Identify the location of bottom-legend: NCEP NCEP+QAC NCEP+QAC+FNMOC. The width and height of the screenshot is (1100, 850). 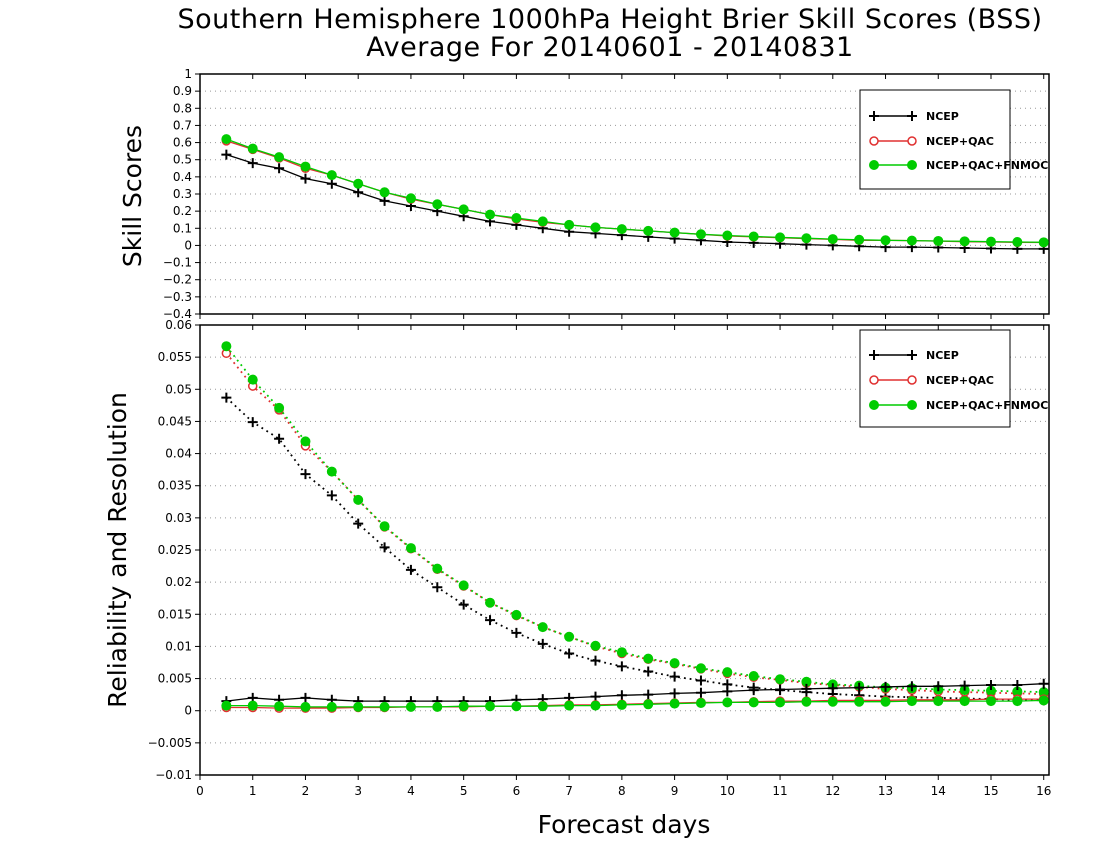
(953, 378).